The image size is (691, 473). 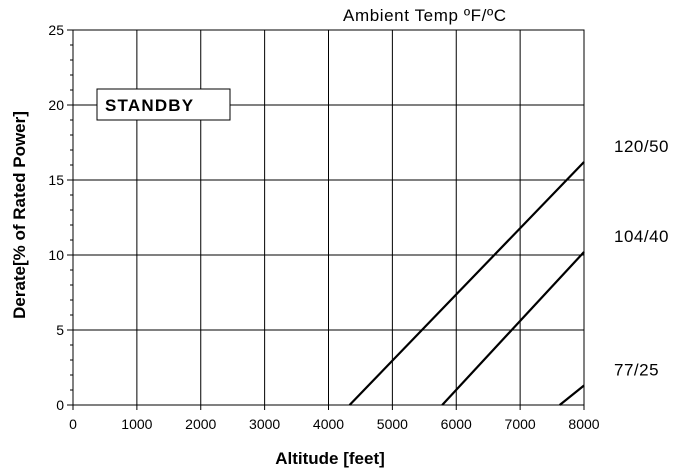 I want to click on y-tick-label: 25, so click(x=56, y=30).